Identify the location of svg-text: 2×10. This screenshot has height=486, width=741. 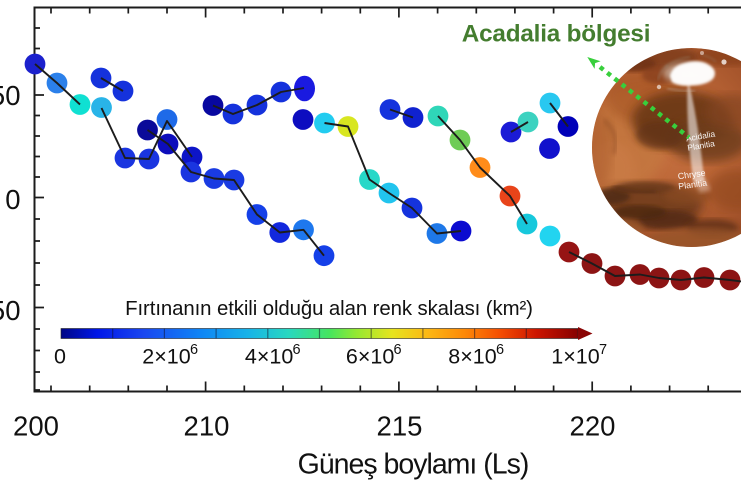
(166, 357).